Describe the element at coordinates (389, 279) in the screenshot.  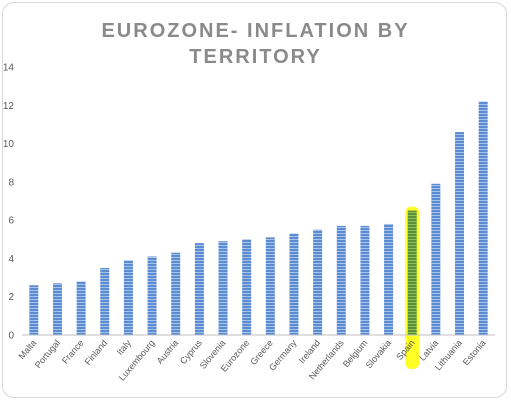
I see `bar-slovakia` at that location.